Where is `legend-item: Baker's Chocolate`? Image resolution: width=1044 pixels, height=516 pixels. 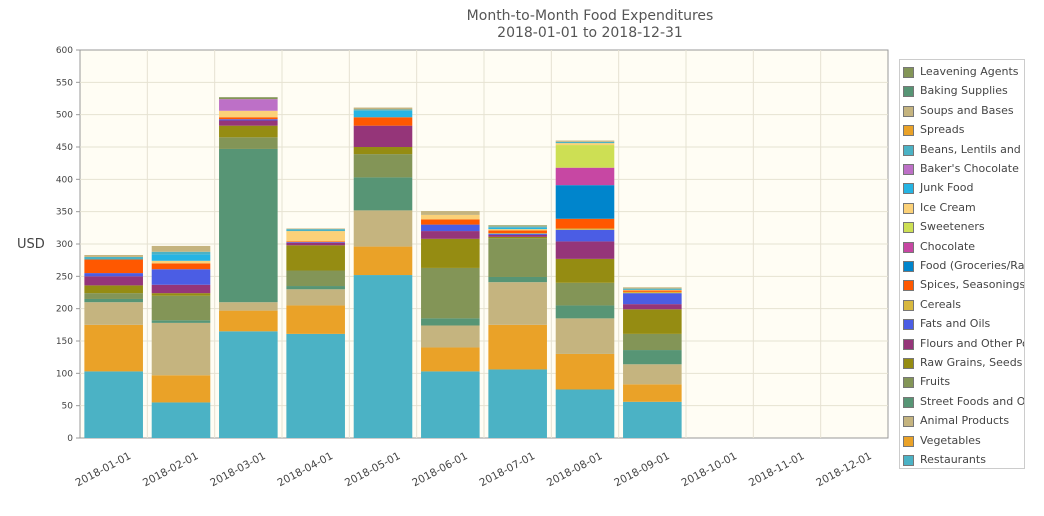 legend-item: Baker's Chocolate is located at coordinates (963, 170).